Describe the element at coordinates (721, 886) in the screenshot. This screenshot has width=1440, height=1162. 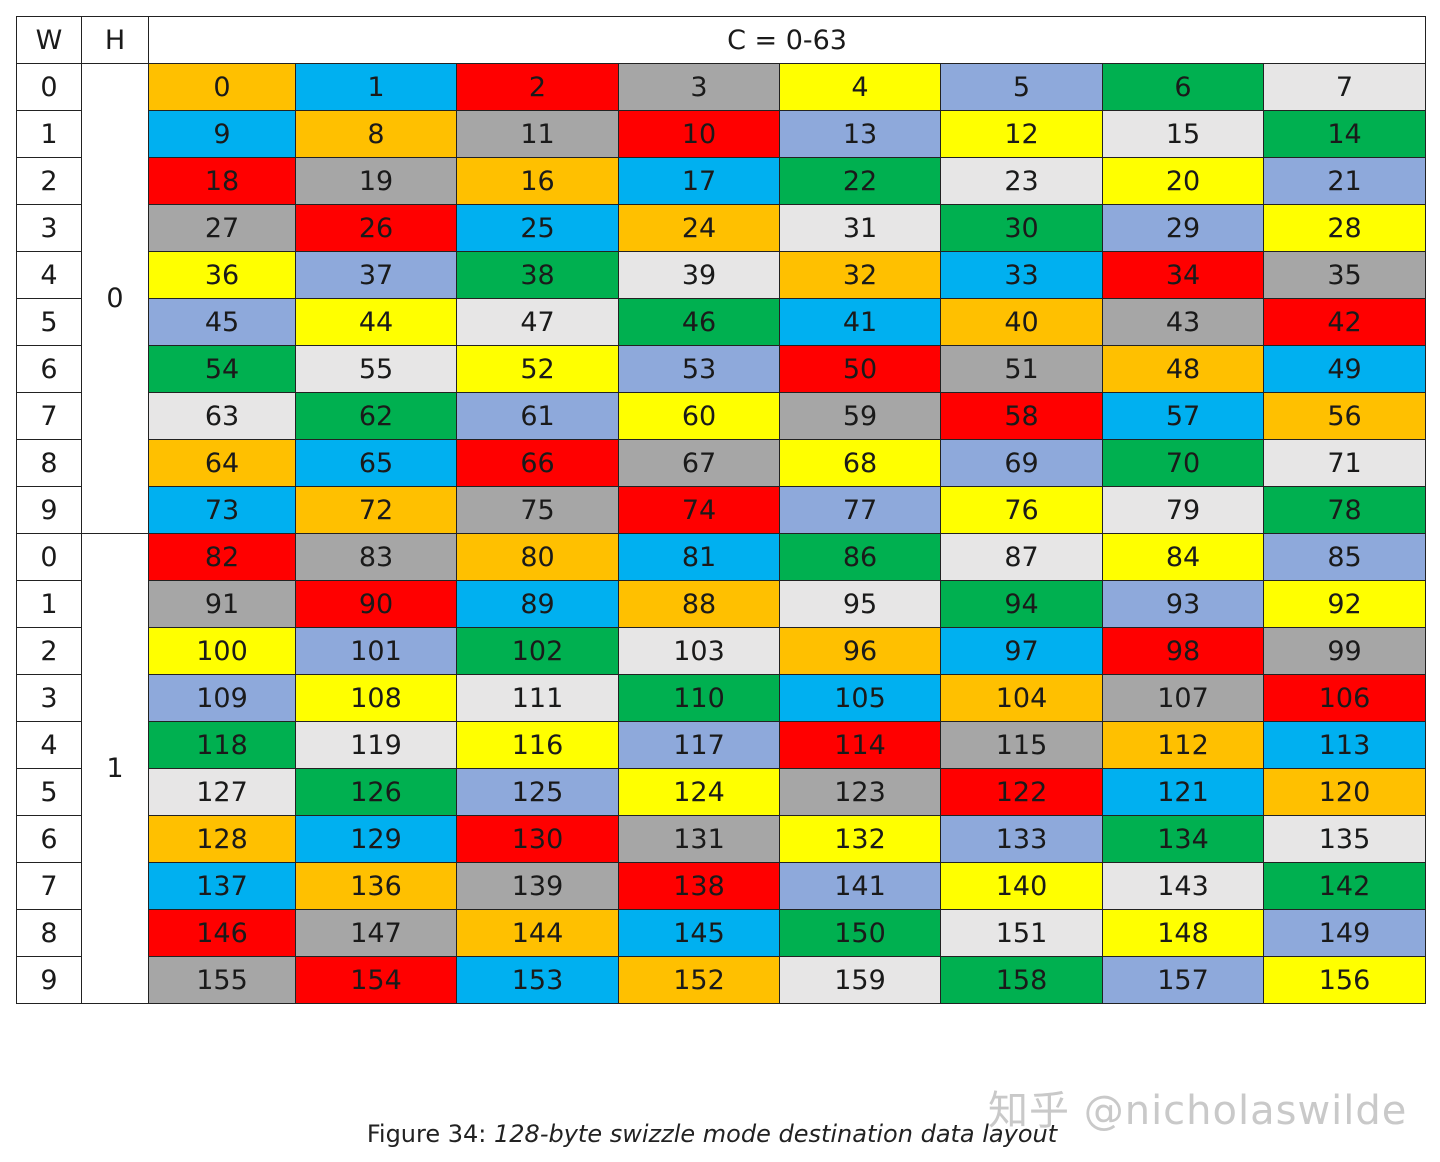
I see `table-row: 7 137 136 139 138 141 140 143 142` at that location.